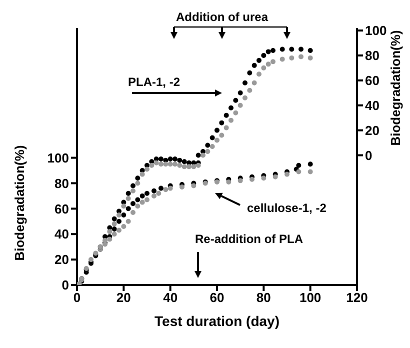  Describe the element at coordinates (372, 56) in the screenshot. I see `y2-tick-label: 80` at that location.